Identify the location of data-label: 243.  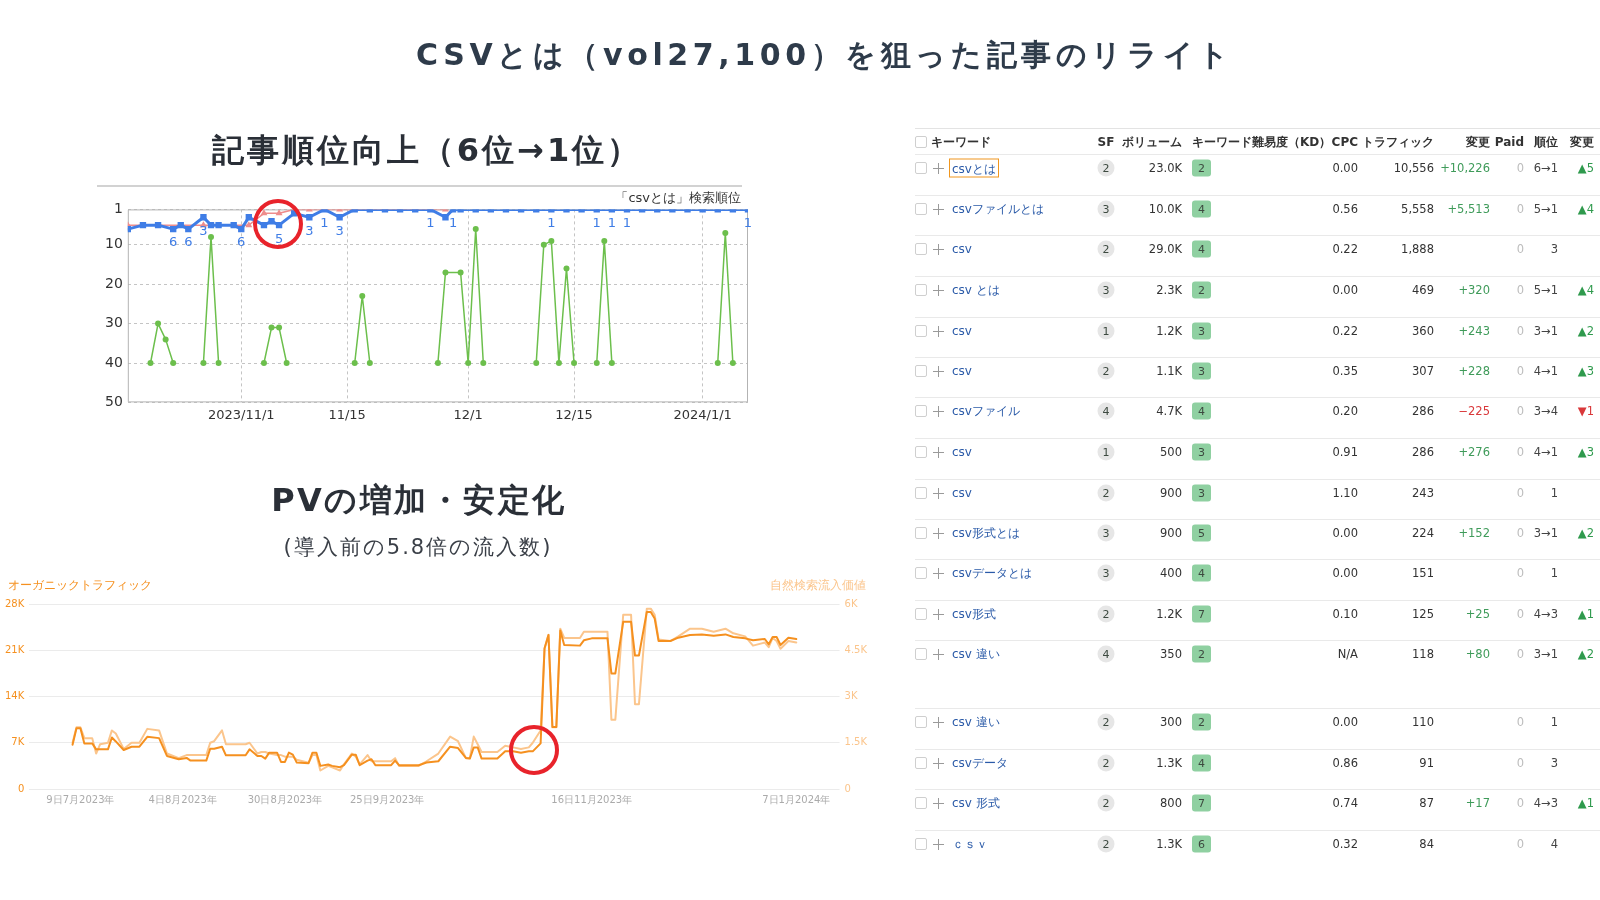
(1423, 493).